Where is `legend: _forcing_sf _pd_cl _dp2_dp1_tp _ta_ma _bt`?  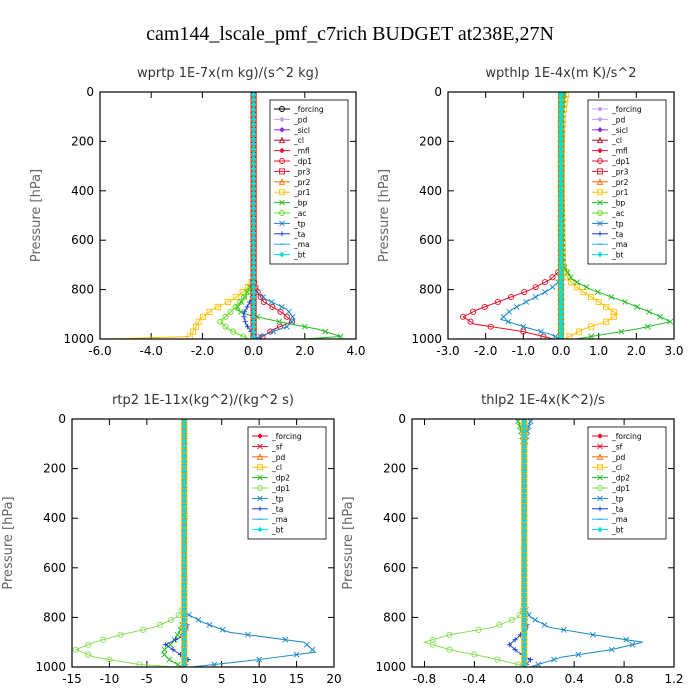
legend: _forcing_sf _pd_cl _dp2_dp1_tp _ta_ma _bt is located at coordinates (627, 483).